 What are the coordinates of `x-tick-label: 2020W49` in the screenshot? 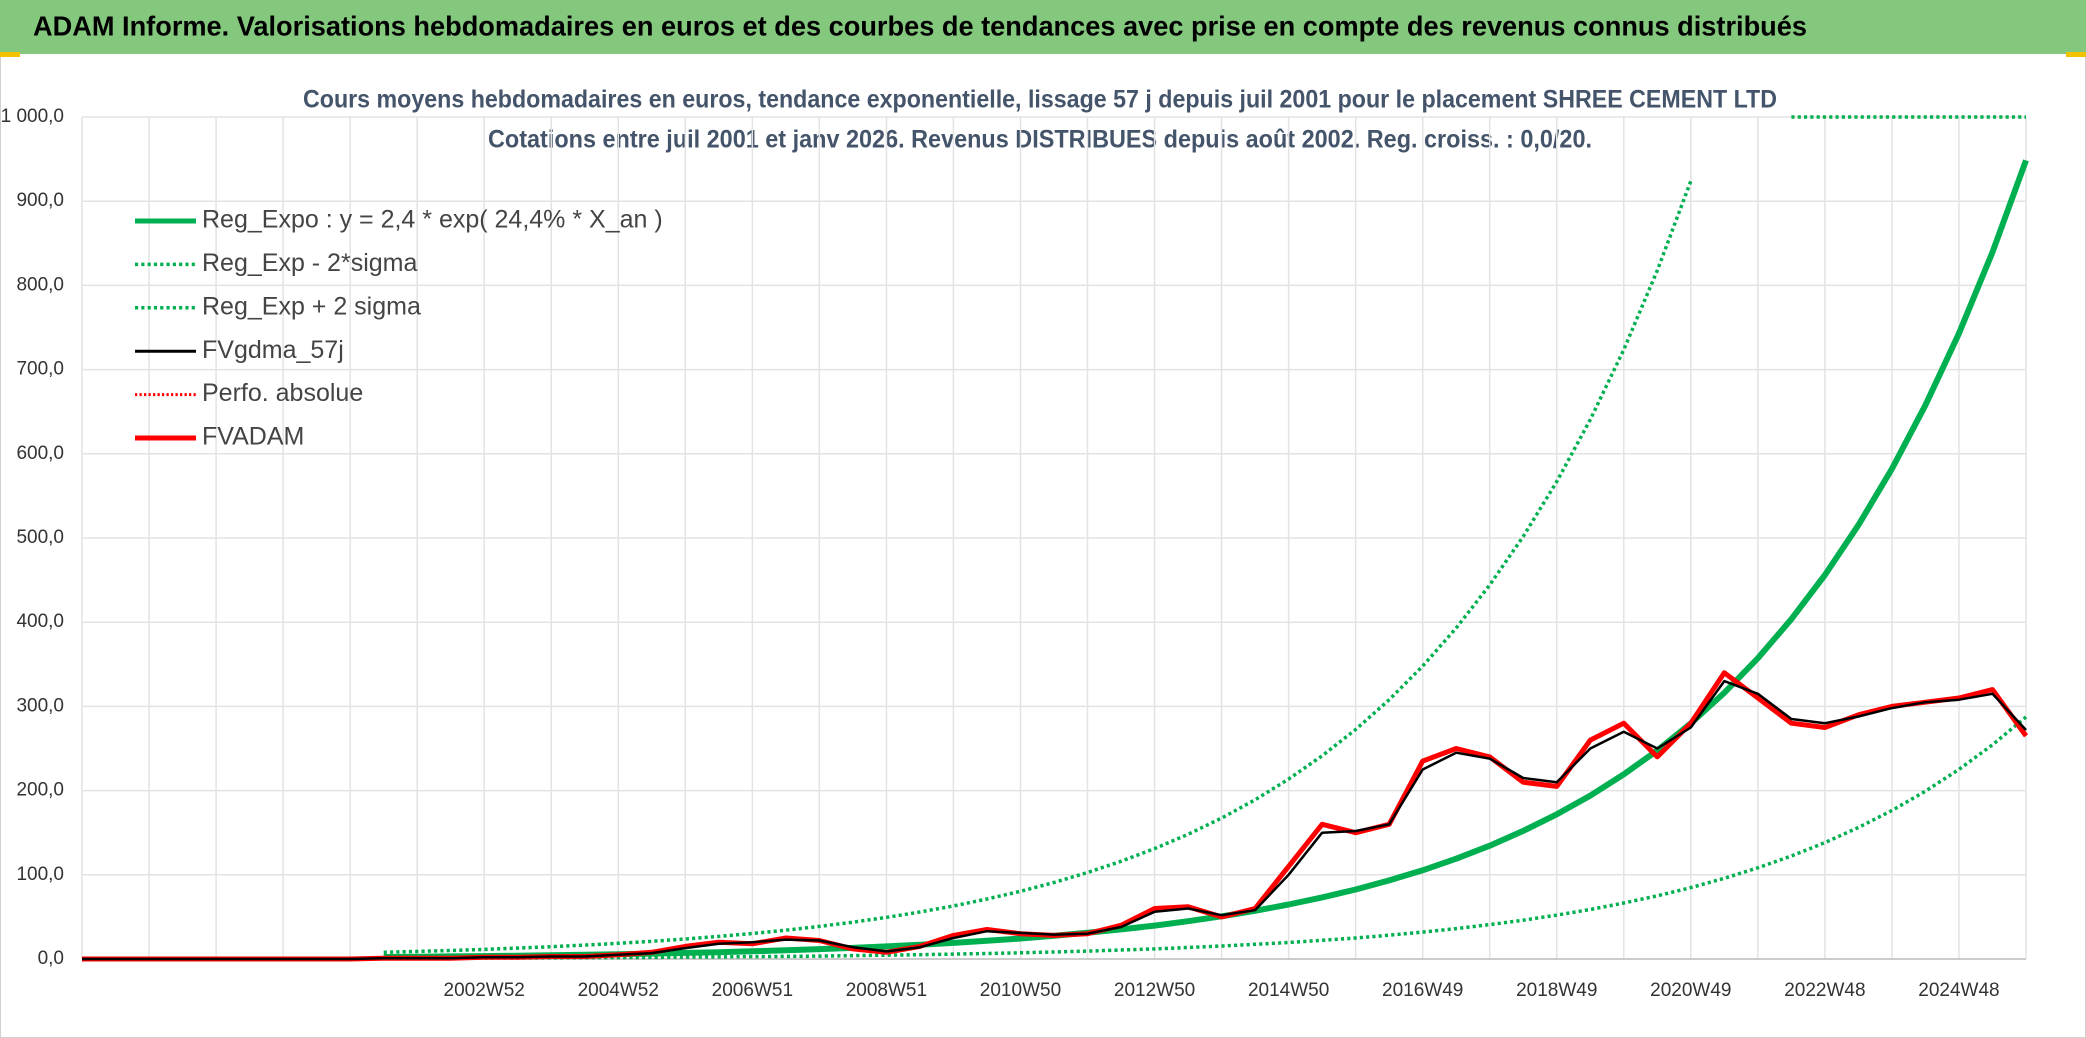 It's located at (1690, 990).